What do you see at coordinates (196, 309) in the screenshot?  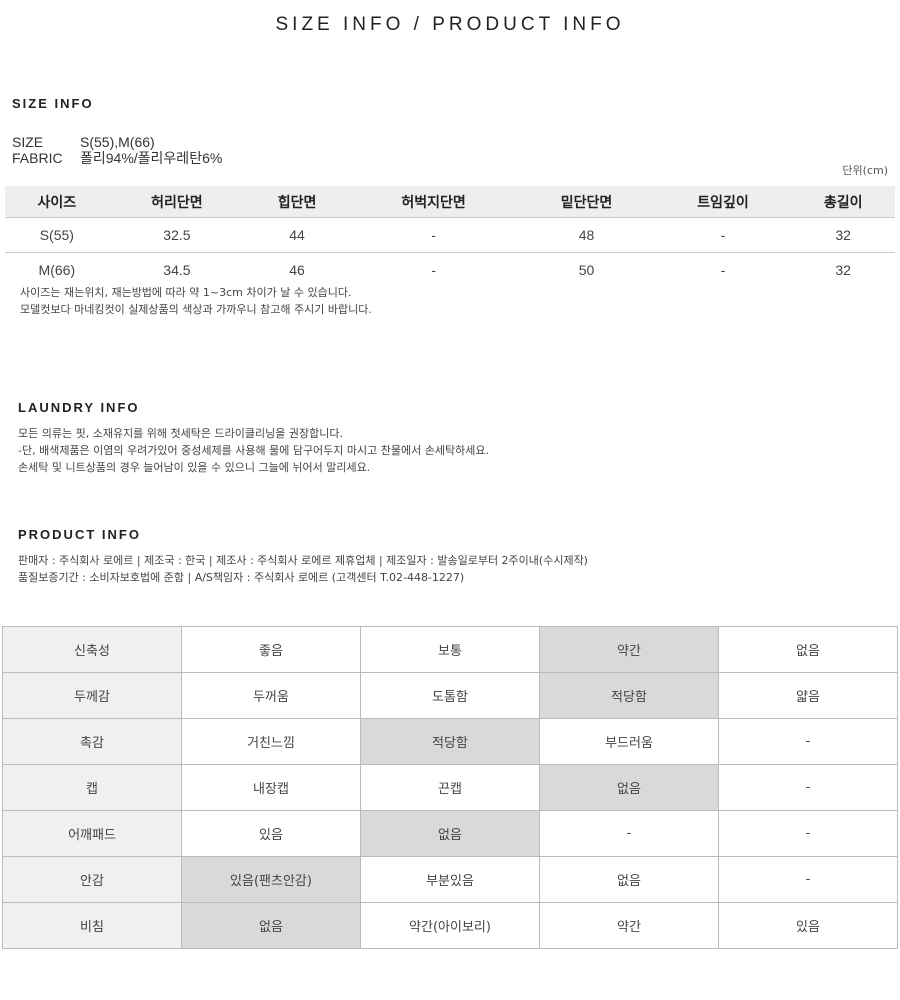 I see `size-note: 모델컷보다 마네킹컷이 실제상품의 색상과 가까우니 참고해 주시기 바랍니다.` at bounding box center [196, 309].